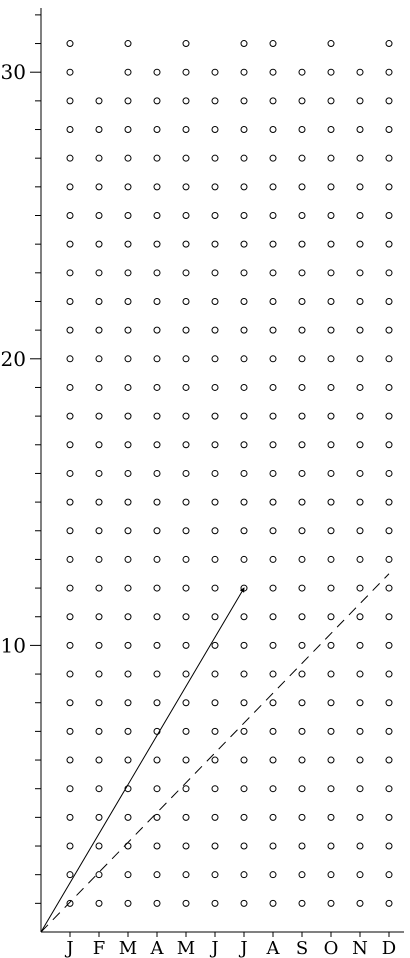 The height and width of the screenshot is (958, 410). What do you see at coordinates (157, 948) in the screenshot?
I see `x-tick-label: A` at bounding box center [157, 948].